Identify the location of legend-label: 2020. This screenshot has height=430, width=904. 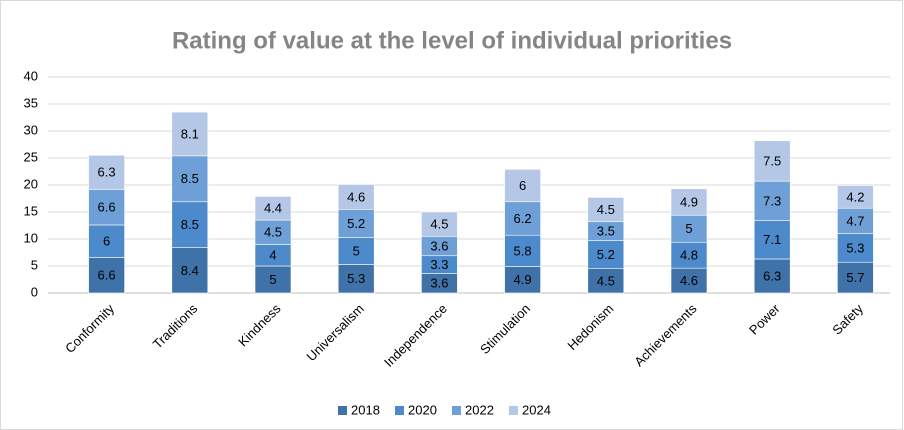
(422, 409).